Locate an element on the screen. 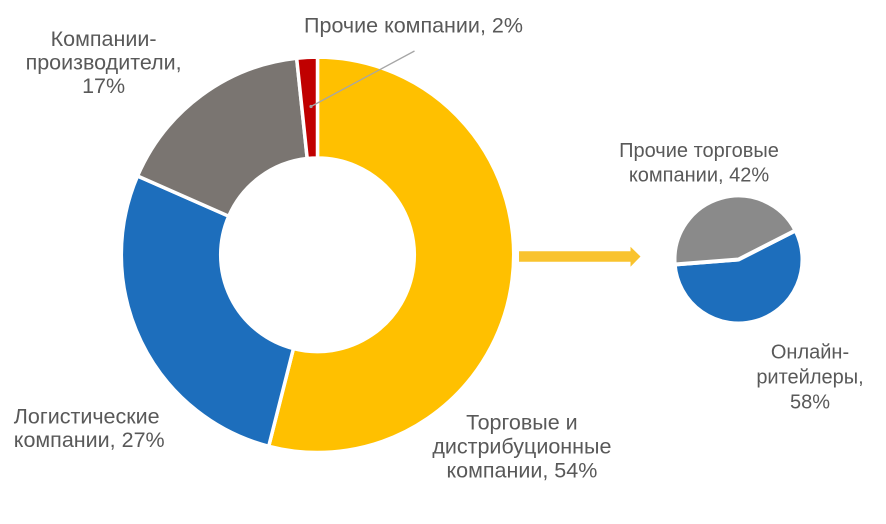 This screenshot has height=524, width=886. svg-text: Компании- is located at coordinates (104, 39).